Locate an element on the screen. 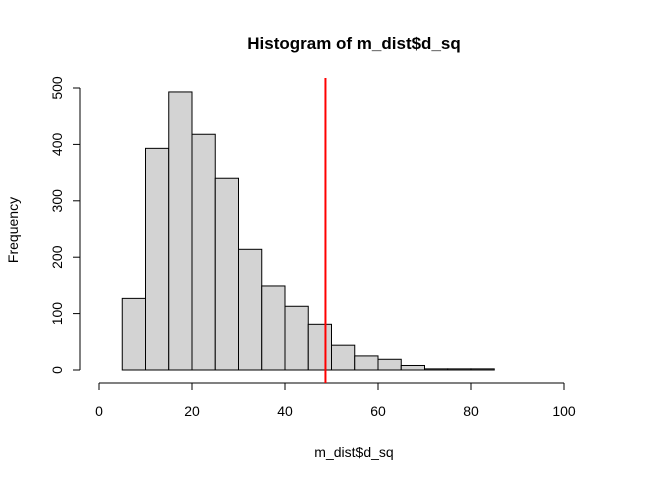 The image size is (672, 480). x-tick-label-40: 40 is located at coordinates (285, 411).